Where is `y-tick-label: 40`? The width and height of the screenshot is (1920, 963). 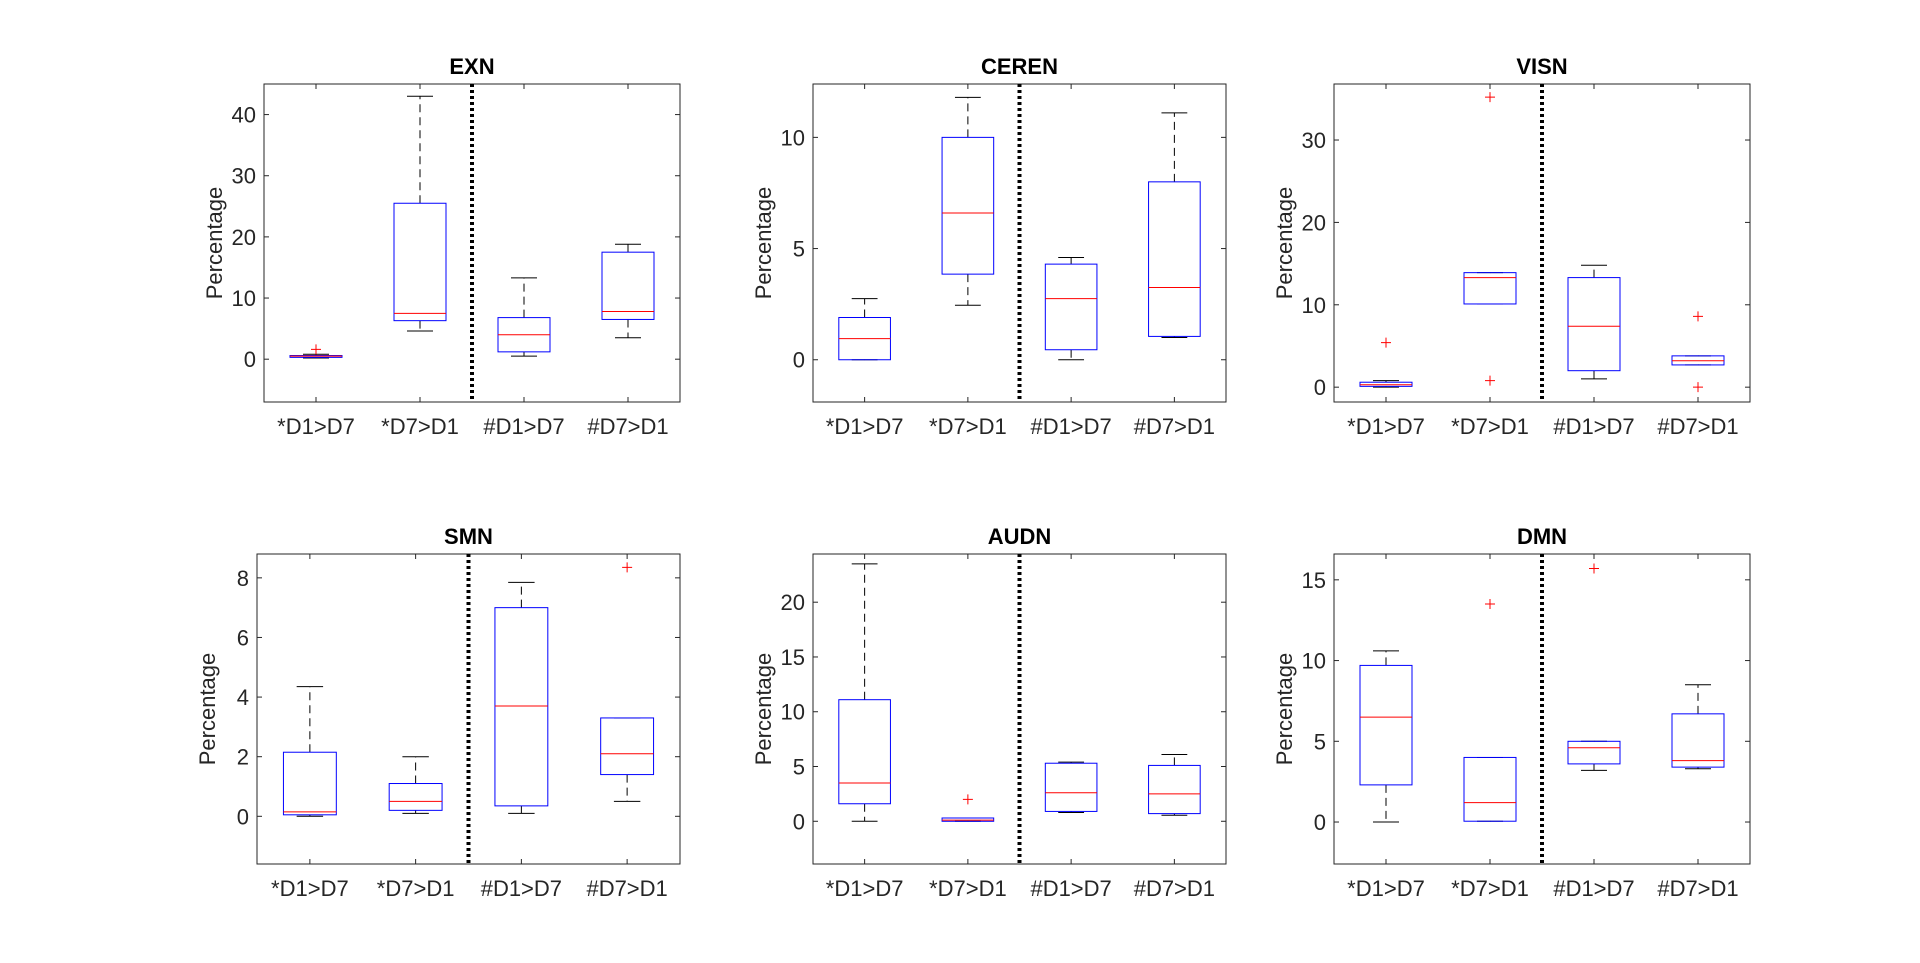 y-tick-label: 40 is located at coordinates (244, 115).